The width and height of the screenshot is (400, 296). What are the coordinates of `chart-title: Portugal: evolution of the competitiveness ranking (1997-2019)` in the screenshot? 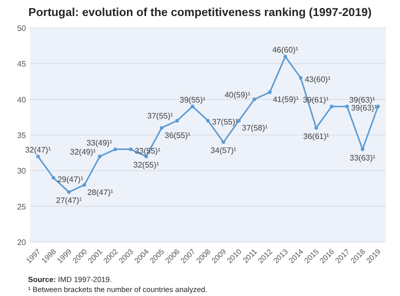 It's located at (200, 13).